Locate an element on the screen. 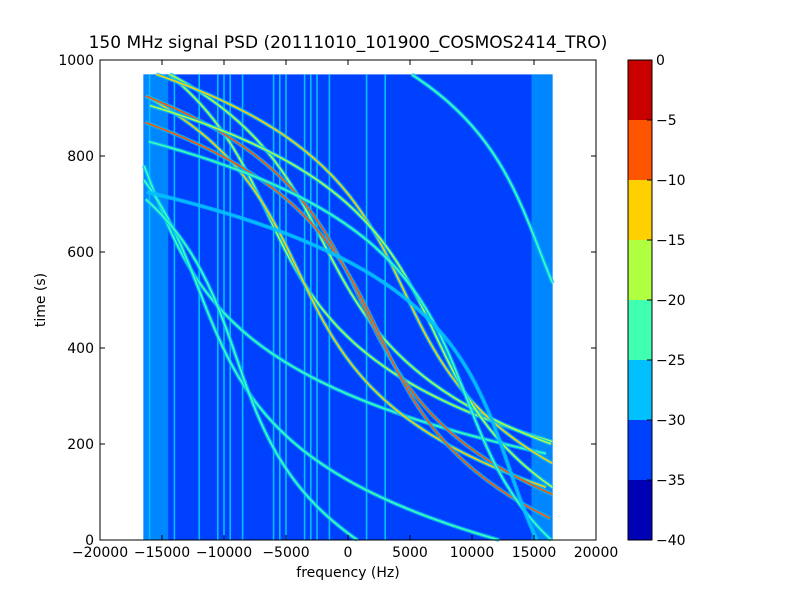  colorbar-tick-label: −10 is located at coordinates (671, 181).